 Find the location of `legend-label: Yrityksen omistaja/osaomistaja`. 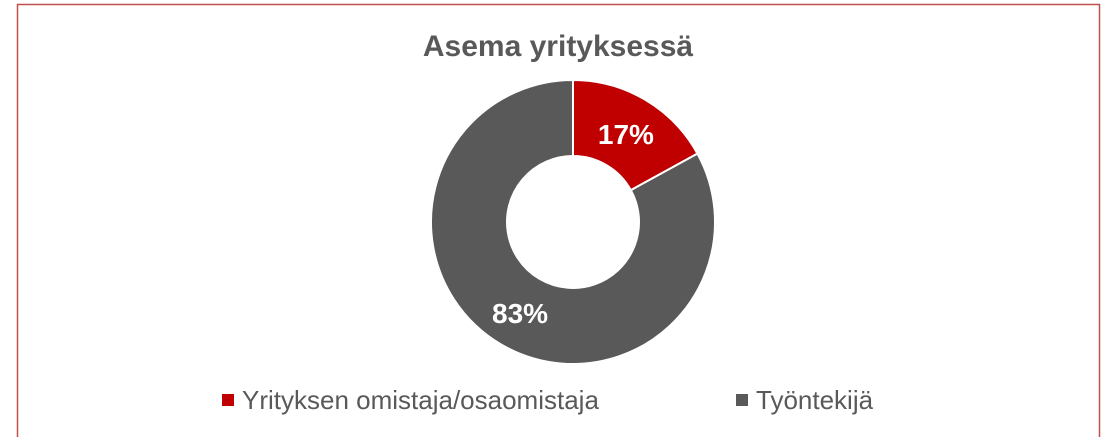

legend-label: Yrityksen omistaja/osaomistaja is located at coordinates (420, 400).